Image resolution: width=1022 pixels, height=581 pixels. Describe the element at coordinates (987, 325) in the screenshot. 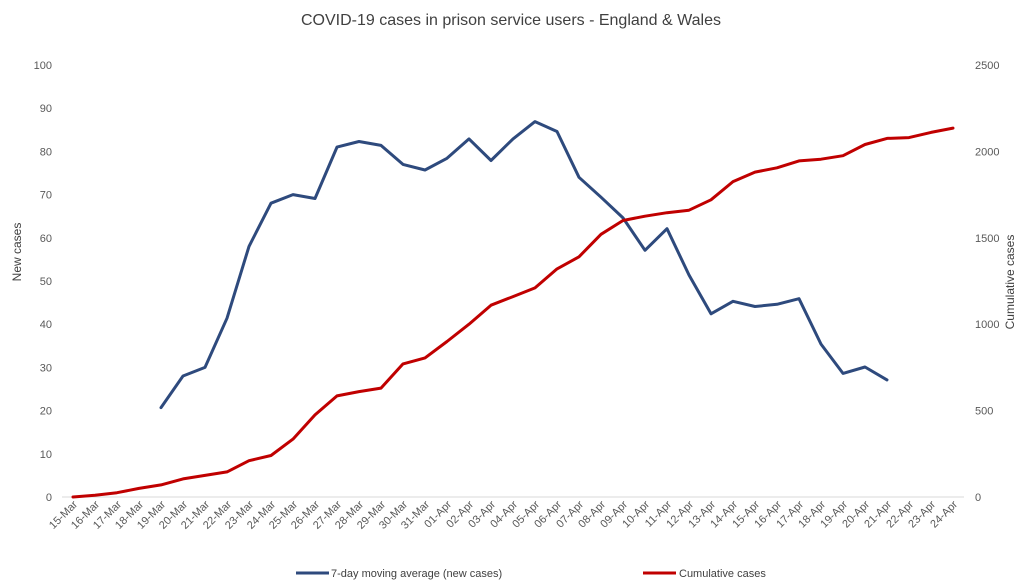

I see `y2-tick-label: 1000` at that location.